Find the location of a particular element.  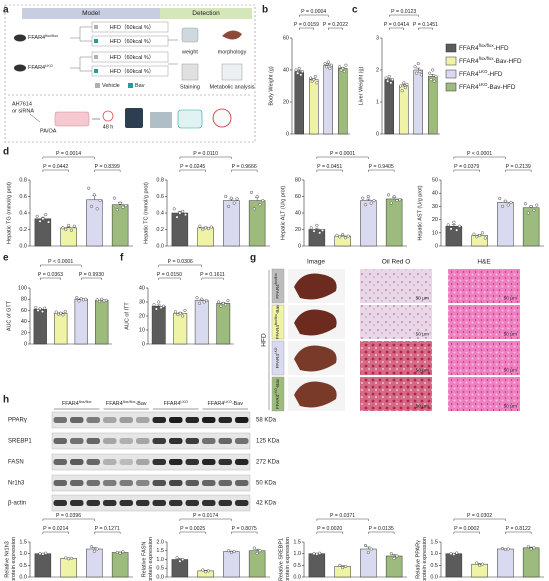

superscript: flox/flox is located at coordinates (129, 402).